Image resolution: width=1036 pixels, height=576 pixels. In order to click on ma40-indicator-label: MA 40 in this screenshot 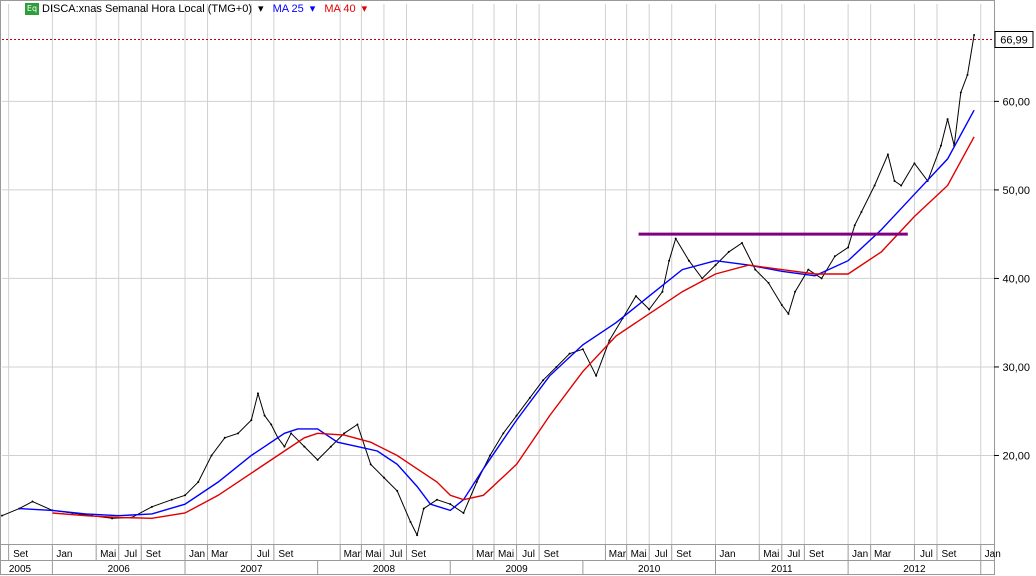, I will do `click(340, 9)`.